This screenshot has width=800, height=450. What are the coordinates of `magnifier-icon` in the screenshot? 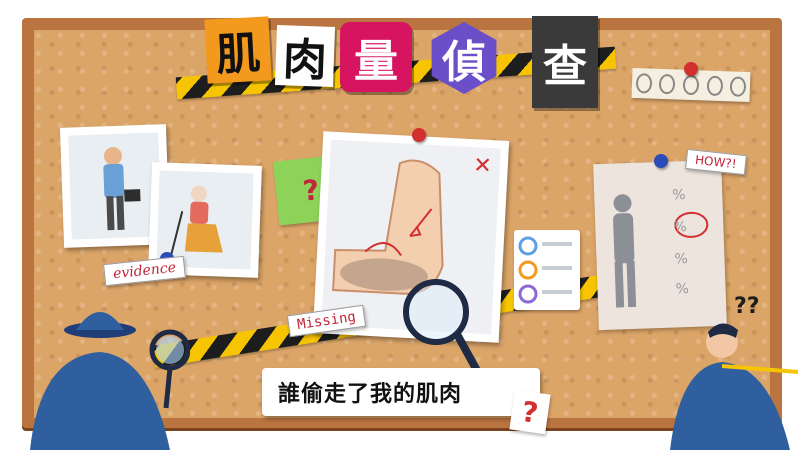 It's located at (443, 329).